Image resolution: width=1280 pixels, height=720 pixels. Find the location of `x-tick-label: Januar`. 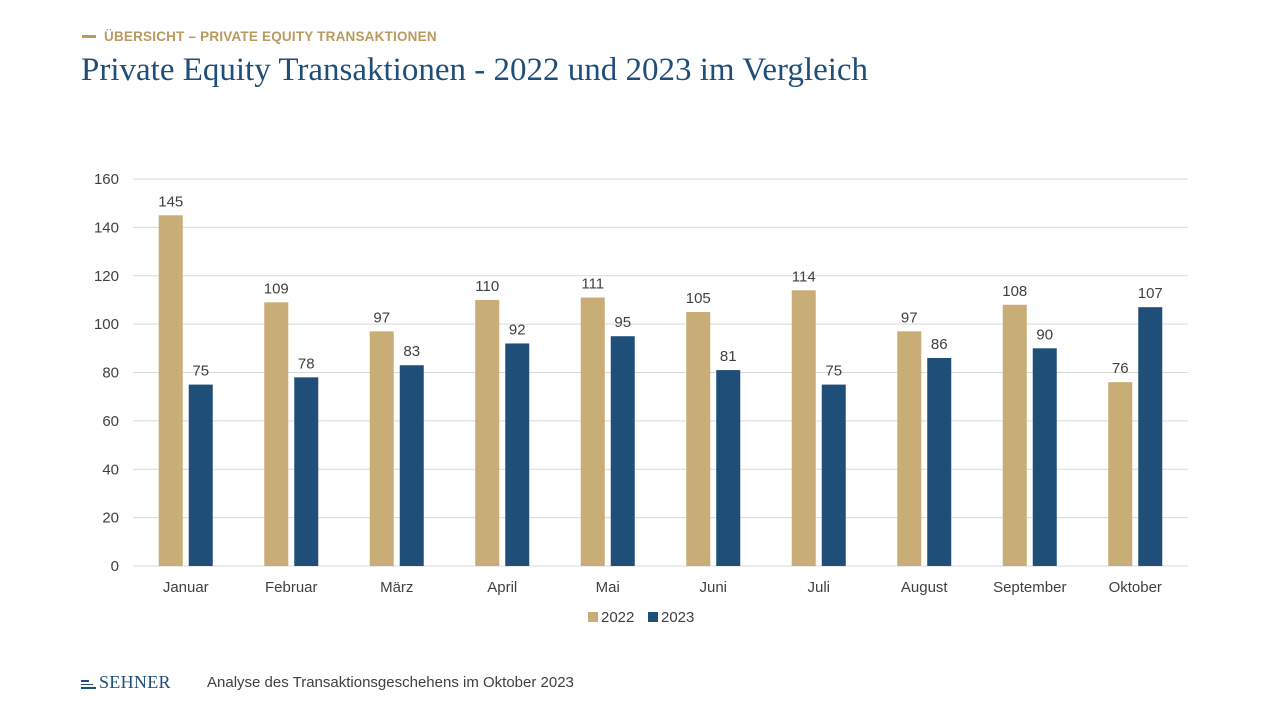

x-tick-label: Januar is located at coordinates (186, 587).